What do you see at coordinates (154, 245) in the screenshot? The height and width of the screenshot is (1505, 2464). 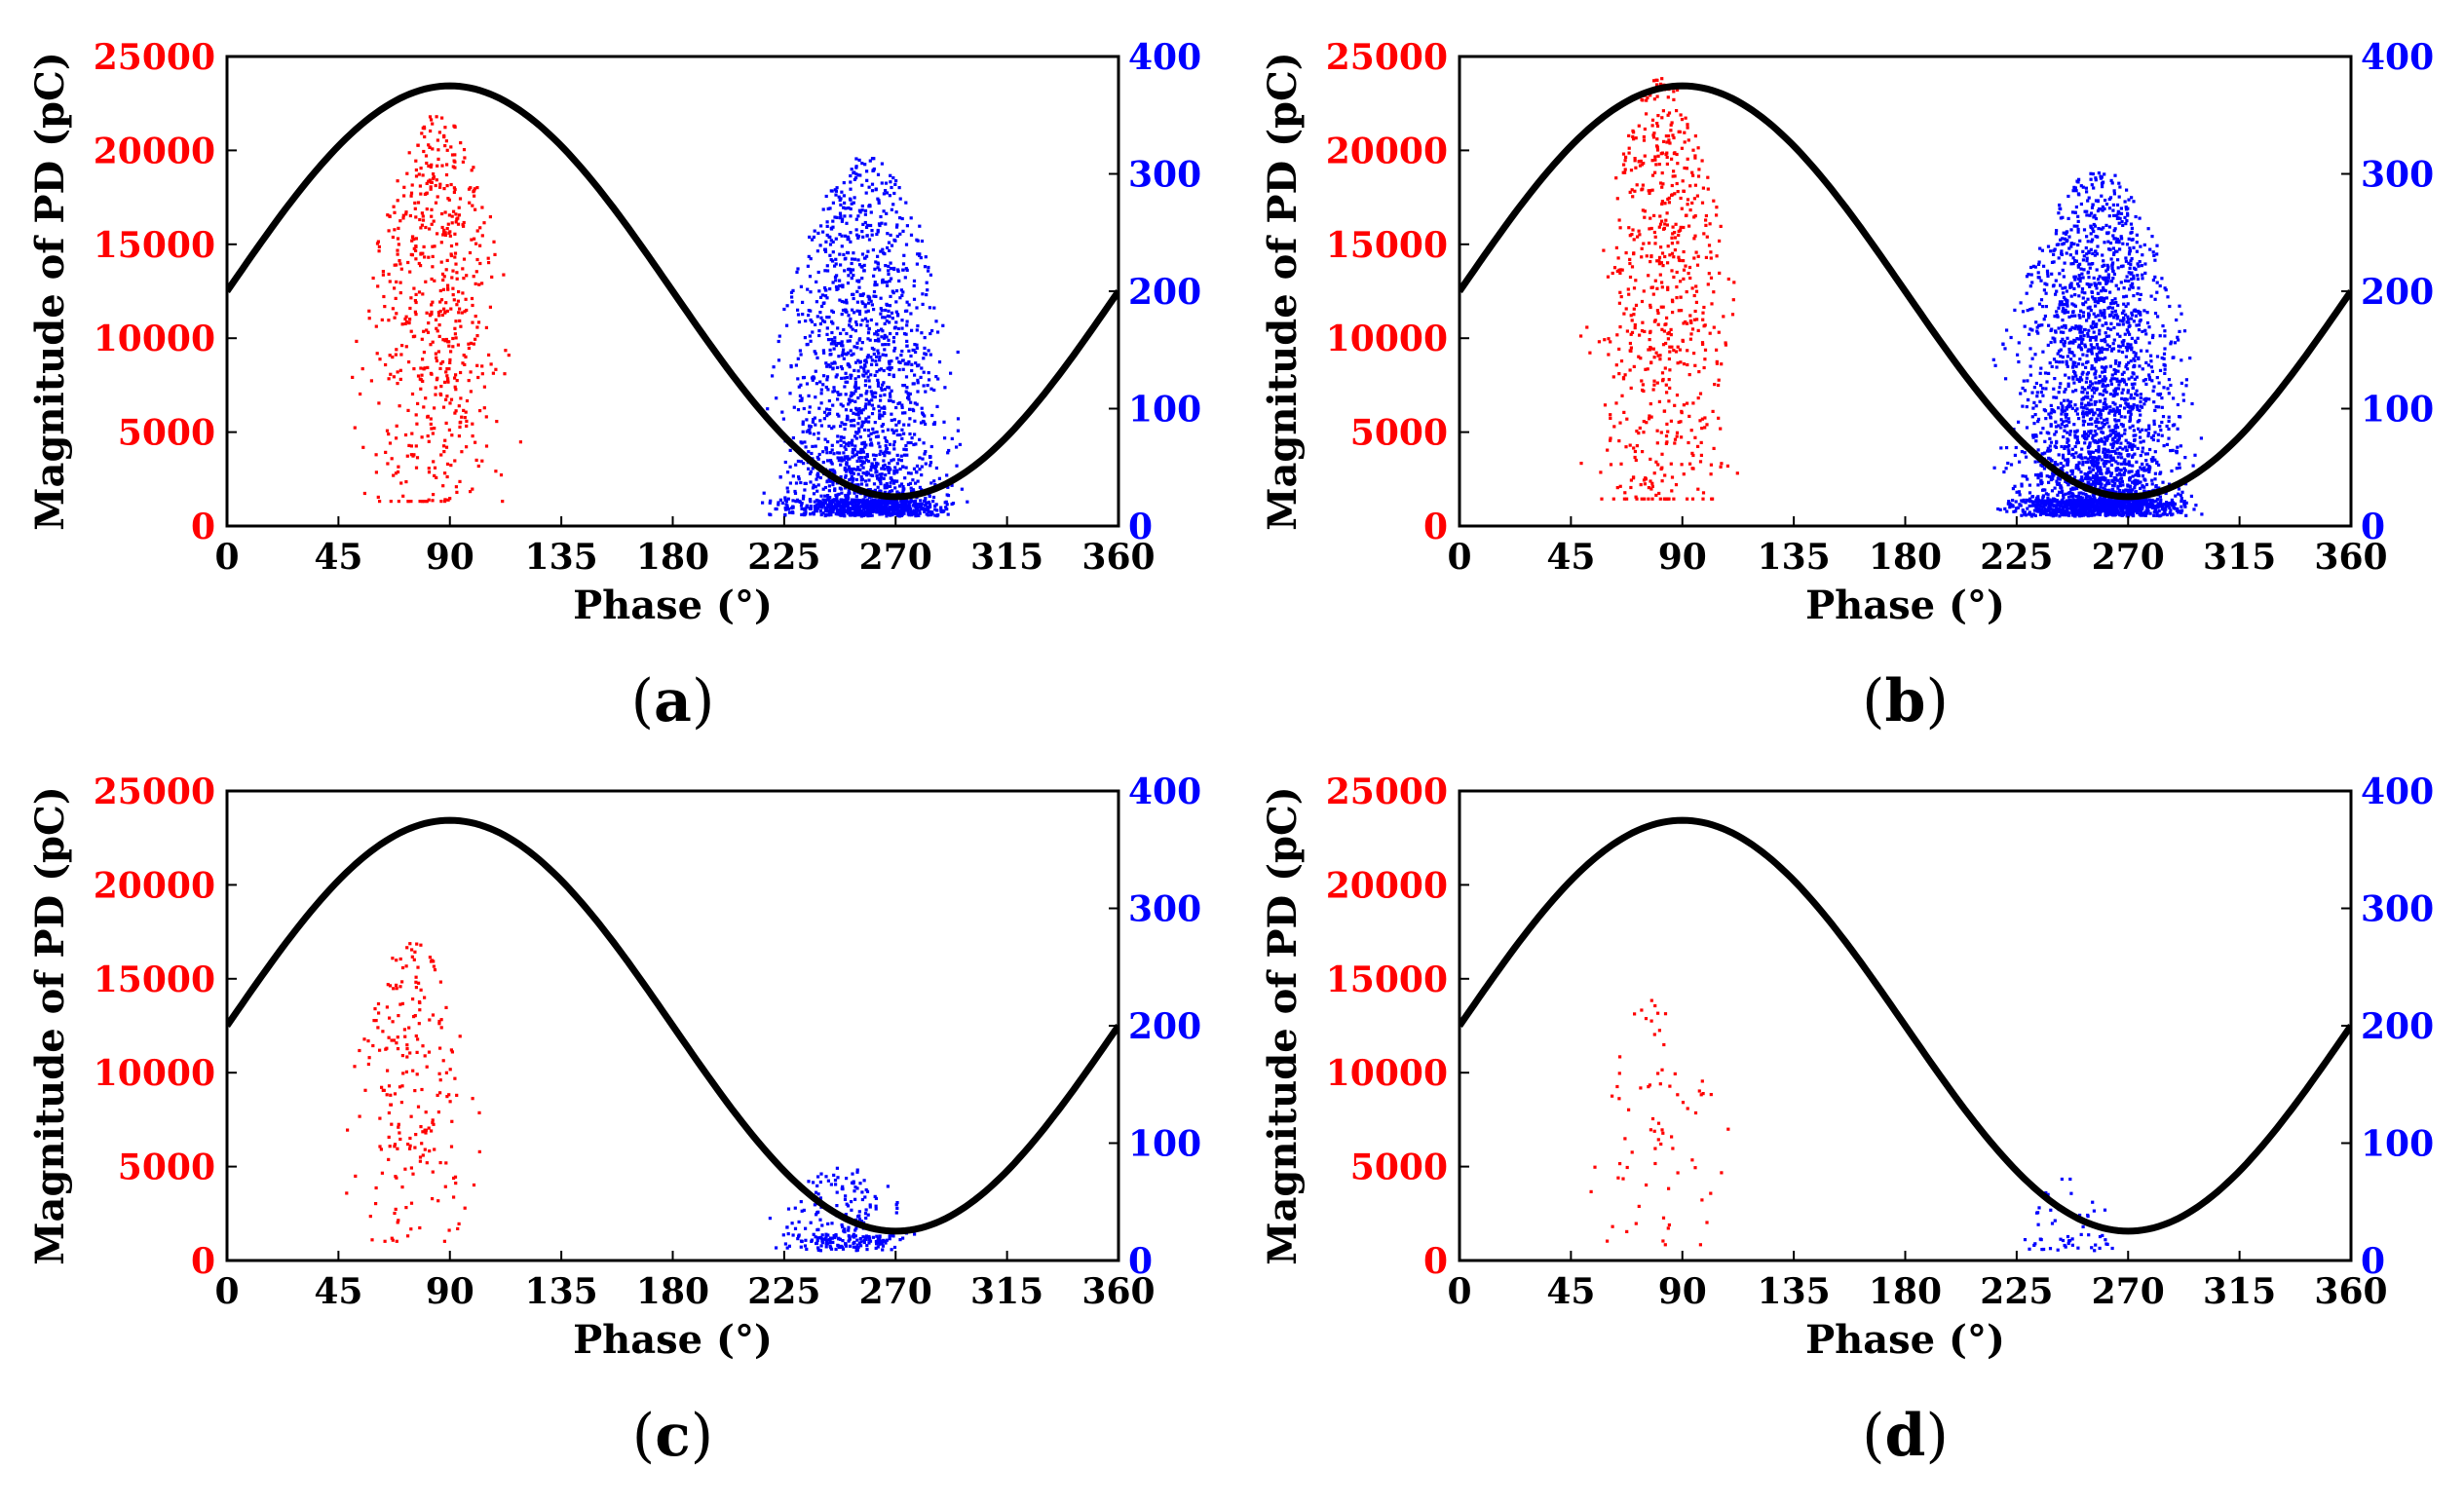 I see `y-left-tick-label: 15000` at bounding box center [154, 245].